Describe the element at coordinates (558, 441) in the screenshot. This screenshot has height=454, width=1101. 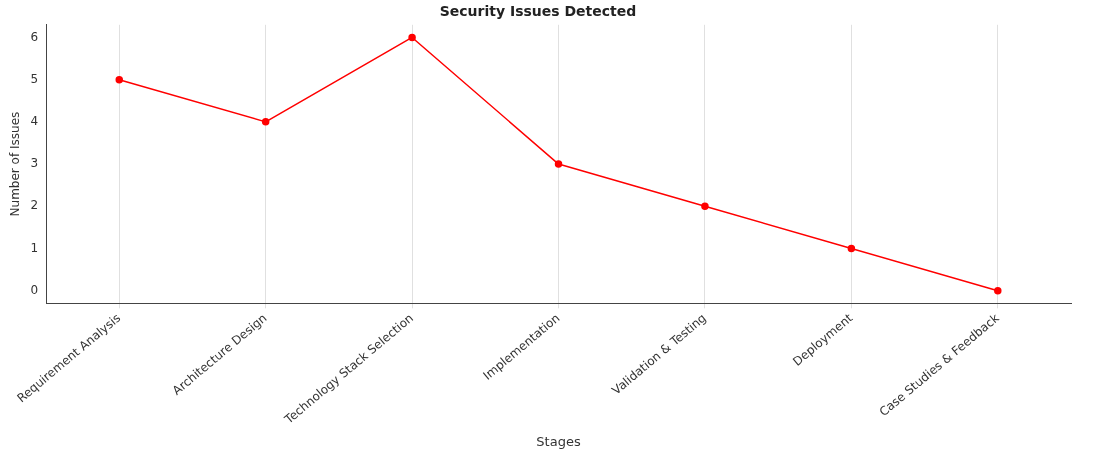
I see `x-axis-title: Stages` at that location.